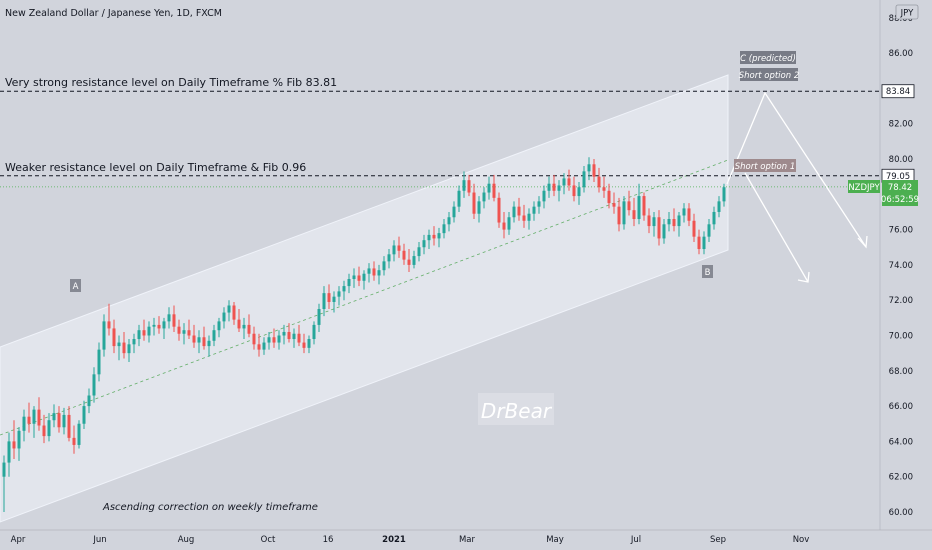 The height and width of the screenshot is (550, 932). Describe the element at coordinates (901, 442) in the screenshot. I see `y-tick-label: 64.00` at that location.